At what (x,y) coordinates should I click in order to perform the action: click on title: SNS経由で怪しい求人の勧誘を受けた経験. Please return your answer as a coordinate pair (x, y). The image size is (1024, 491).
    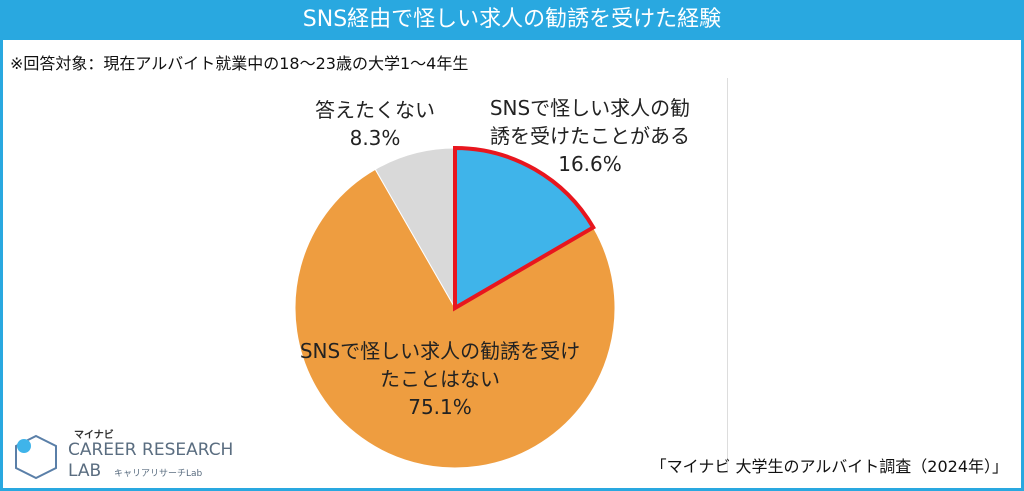
    Looking at the image, I should click on (512, 20).